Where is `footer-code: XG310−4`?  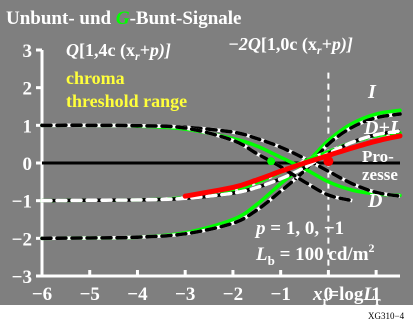 footer-code: XG310−4 is located at coordinates (386, 316).